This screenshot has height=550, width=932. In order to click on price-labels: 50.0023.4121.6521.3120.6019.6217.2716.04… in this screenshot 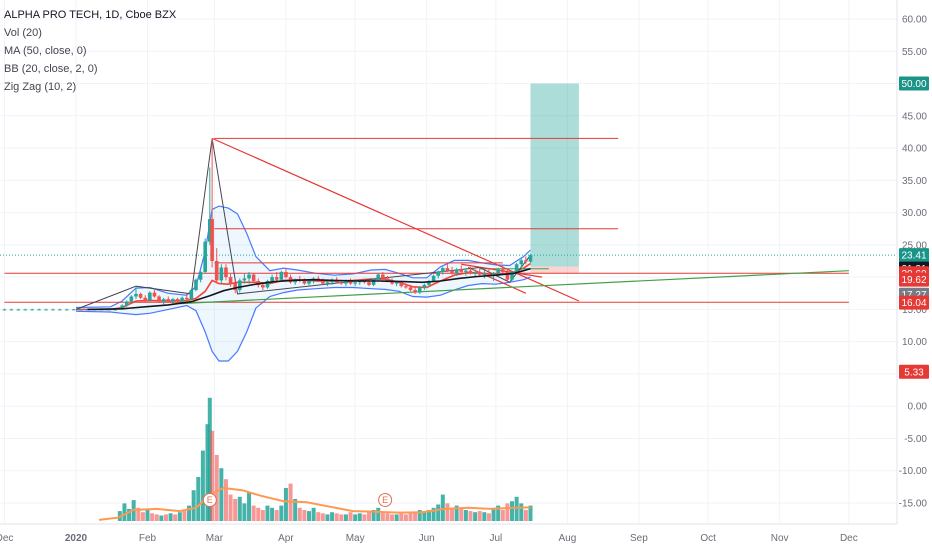, I will do `click(914, 227)`.